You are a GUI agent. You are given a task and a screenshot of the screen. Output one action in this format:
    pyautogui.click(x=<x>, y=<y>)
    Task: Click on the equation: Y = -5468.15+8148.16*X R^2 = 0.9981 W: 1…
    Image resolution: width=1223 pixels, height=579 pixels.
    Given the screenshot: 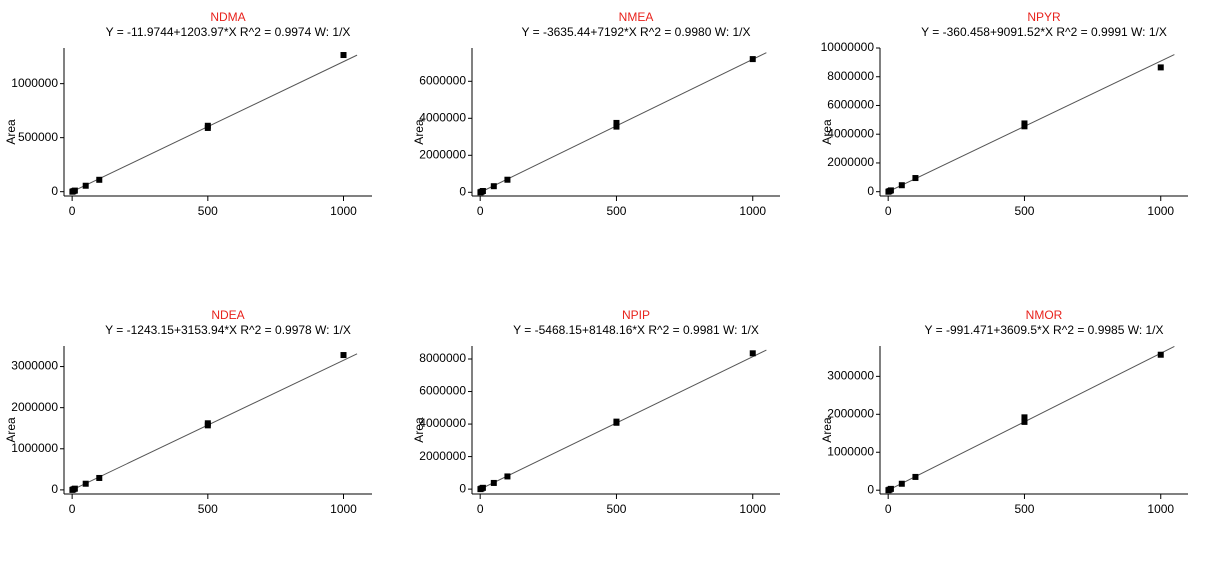 What is the action you would take?
    pyautogui.click(x=636, y=330)
    